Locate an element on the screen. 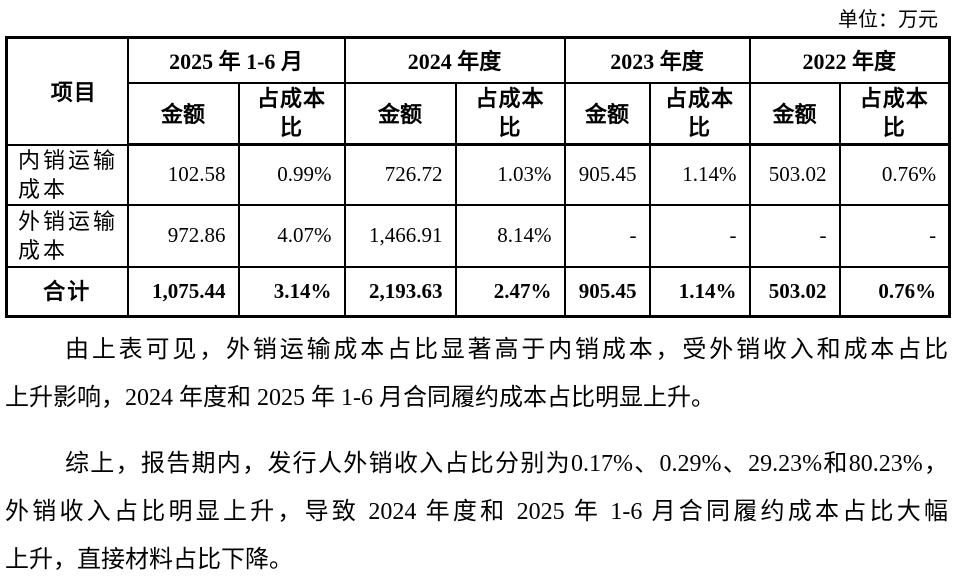 The image size is (953, 588). ratio-subheader-2023: 占成本比 is located at coordinates (699, 113).